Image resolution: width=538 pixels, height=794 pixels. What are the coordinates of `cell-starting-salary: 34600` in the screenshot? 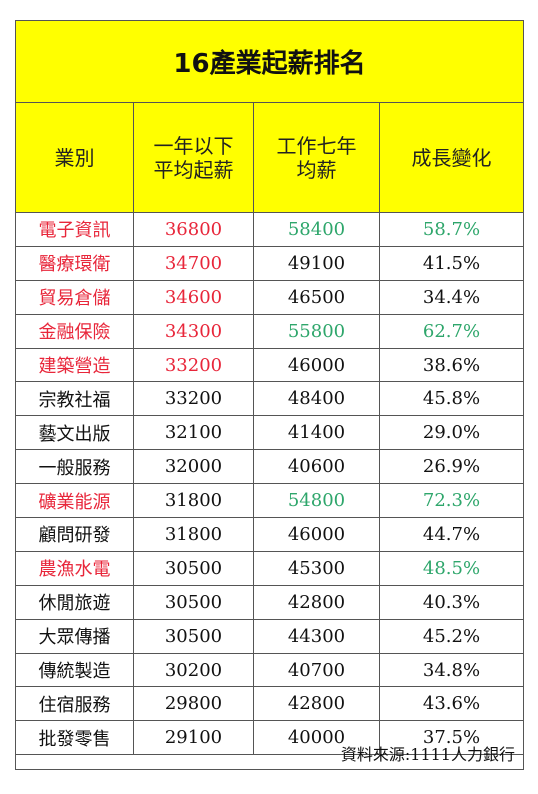 It's located at (194, 297).